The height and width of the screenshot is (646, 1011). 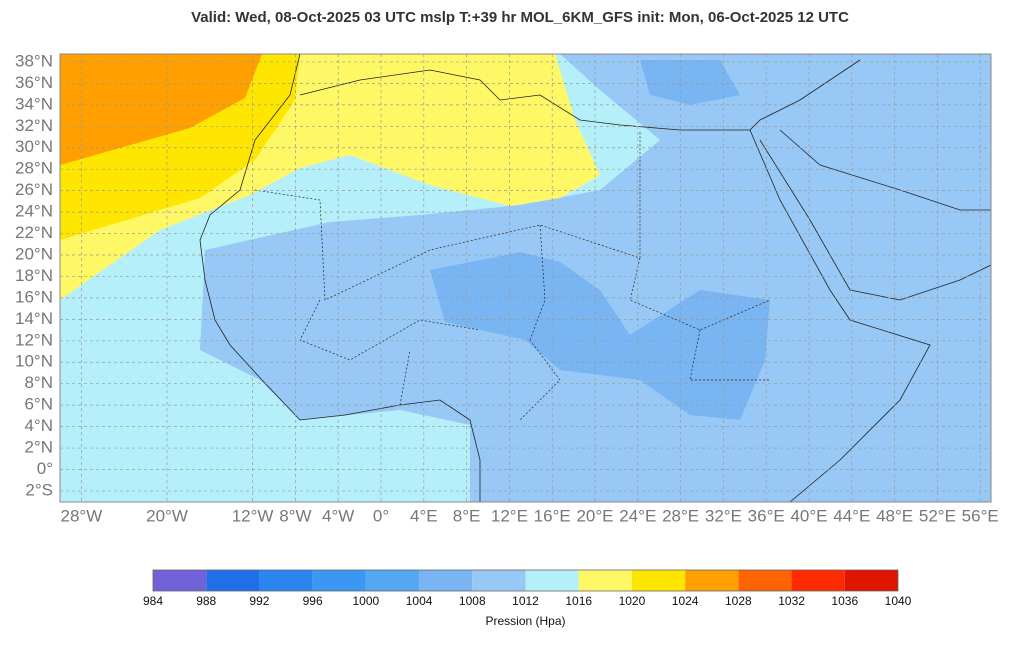 I want to click on lon-tick-label: 28°W, so click(x=82, y=515).